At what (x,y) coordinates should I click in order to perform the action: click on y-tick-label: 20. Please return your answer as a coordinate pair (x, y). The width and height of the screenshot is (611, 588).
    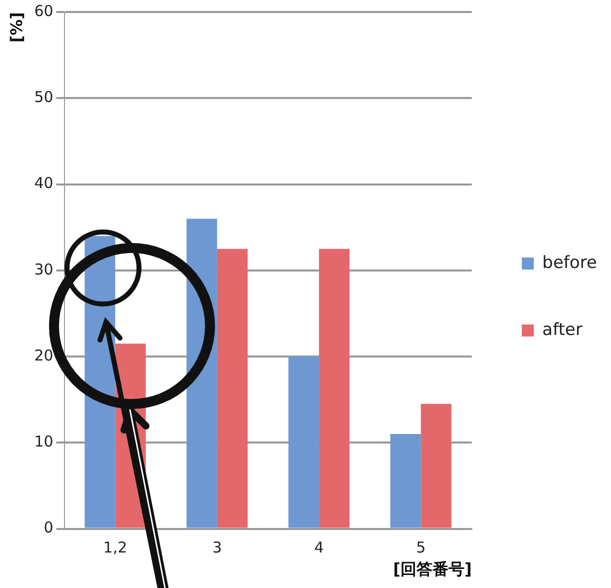
    Looking at the image, I should click on (44, 355).